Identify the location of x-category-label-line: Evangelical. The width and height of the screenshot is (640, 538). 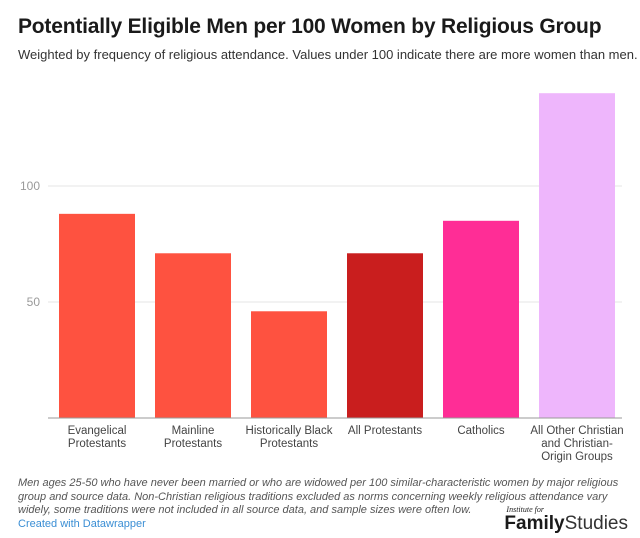
(97, 431).